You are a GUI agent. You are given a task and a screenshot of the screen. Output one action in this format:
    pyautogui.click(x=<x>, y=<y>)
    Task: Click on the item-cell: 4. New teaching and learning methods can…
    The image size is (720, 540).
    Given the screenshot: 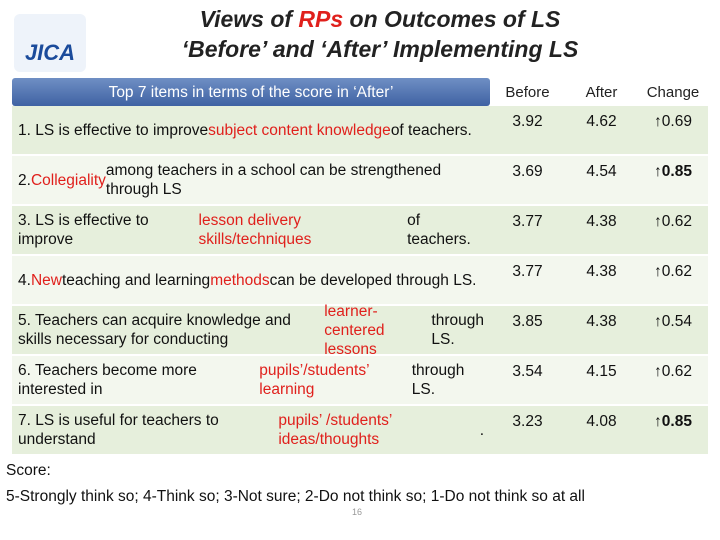 What is the action you would take?
    pyautogui.click(x=251, y=280)
    